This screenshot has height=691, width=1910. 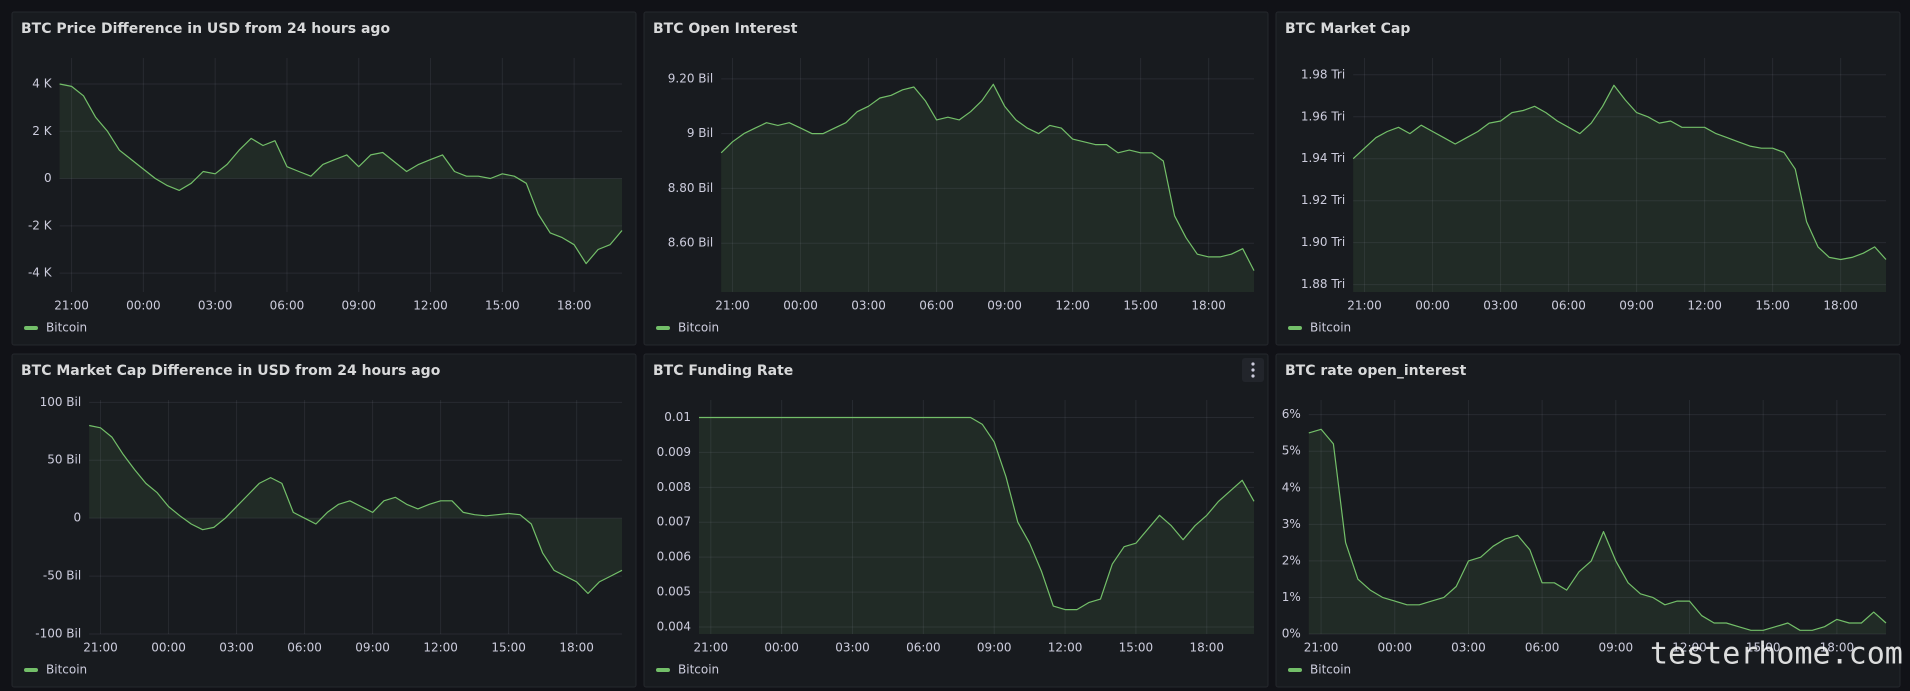 I want to click on y-tick-label: 0.01, so click(x=677, y=417).